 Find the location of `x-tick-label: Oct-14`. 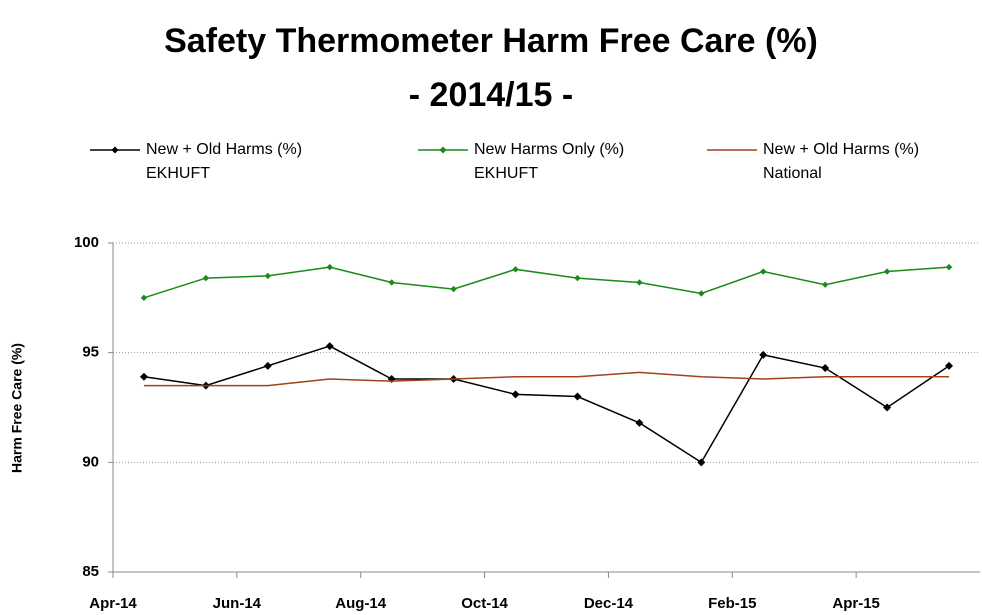

x-tick-label: Oct-14 is located at coordinates (484, 603).